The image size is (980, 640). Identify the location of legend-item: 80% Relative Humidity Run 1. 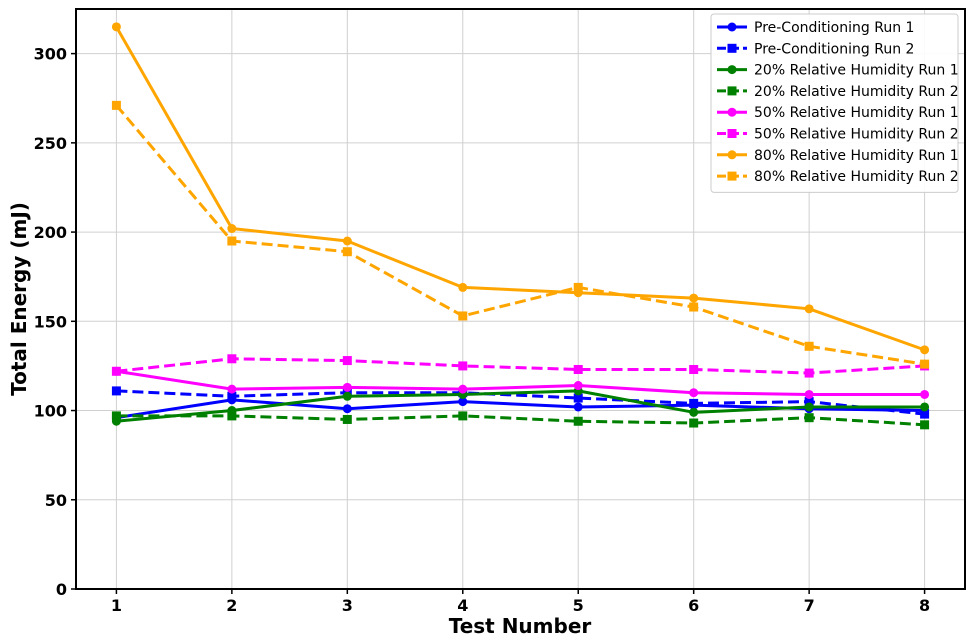
(838, 156).